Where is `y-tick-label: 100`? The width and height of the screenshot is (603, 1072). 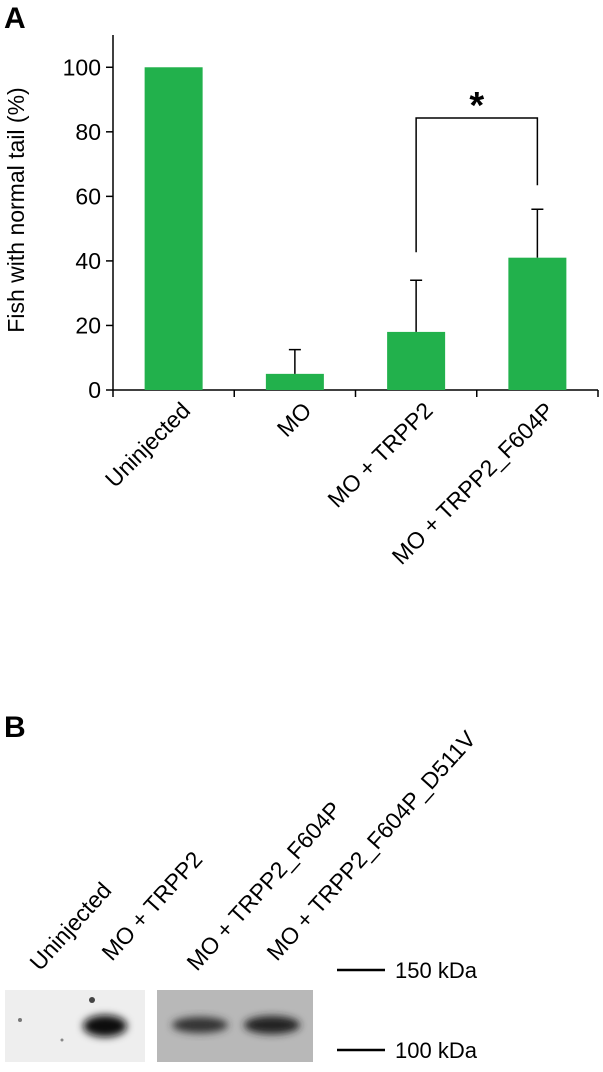 y-tick-label: 100 is located at coordinates (82, 67).